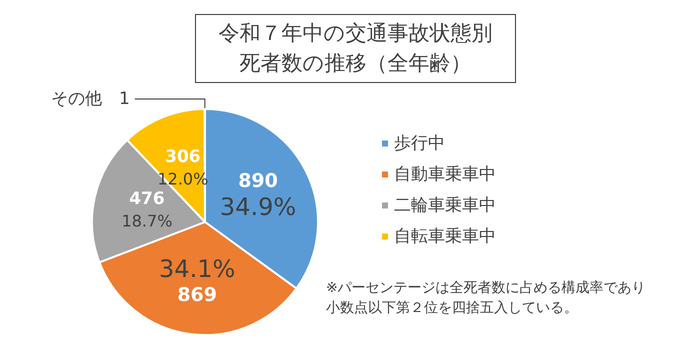  What do you see at coordinates (147, 209) in the screenshot?
I see `data-label: 476 18.7%` at bounding box center [147, 209].